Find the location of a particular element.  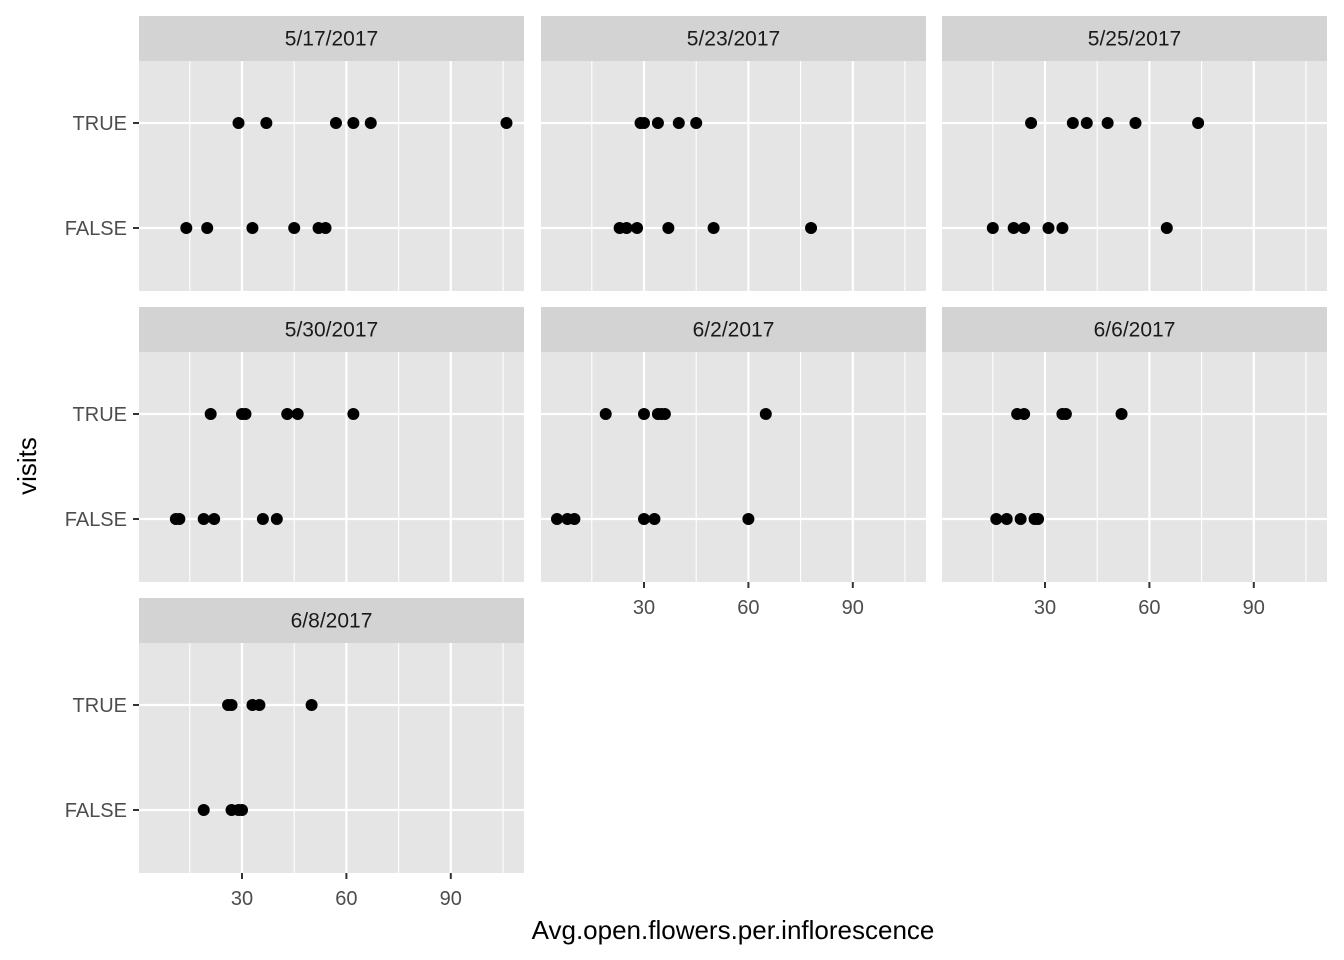

facet-strip-label: 5/17/2017 is located at coordinates (331, 39).